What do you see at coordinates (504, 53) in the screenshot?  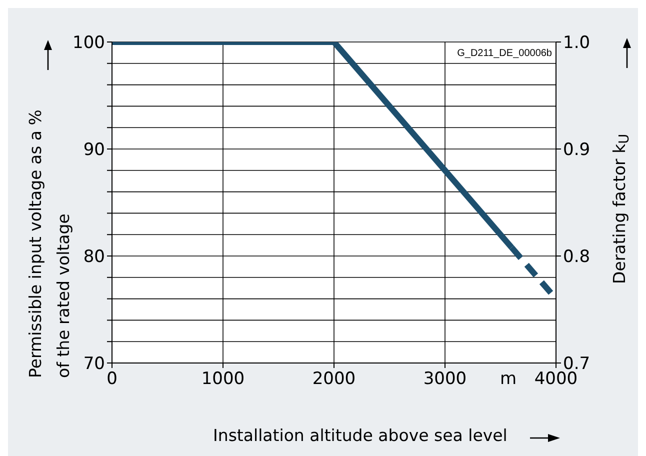 I see `annotation: G_D211_DE_00006b` at bounding box center [504, 53].